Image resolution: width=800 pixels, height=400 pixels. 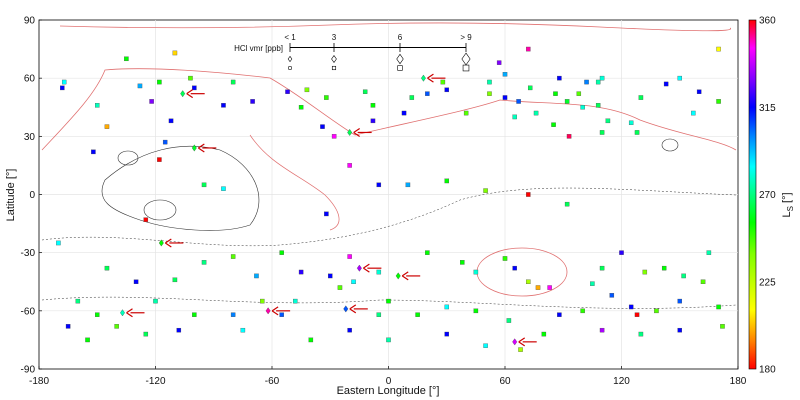 What do you see at coordinates (353, 52) in the screenshot?
I see `size-legend: HCl vmr [ppb] < 1 3 6 > 9` at bounding box center [353, 52].